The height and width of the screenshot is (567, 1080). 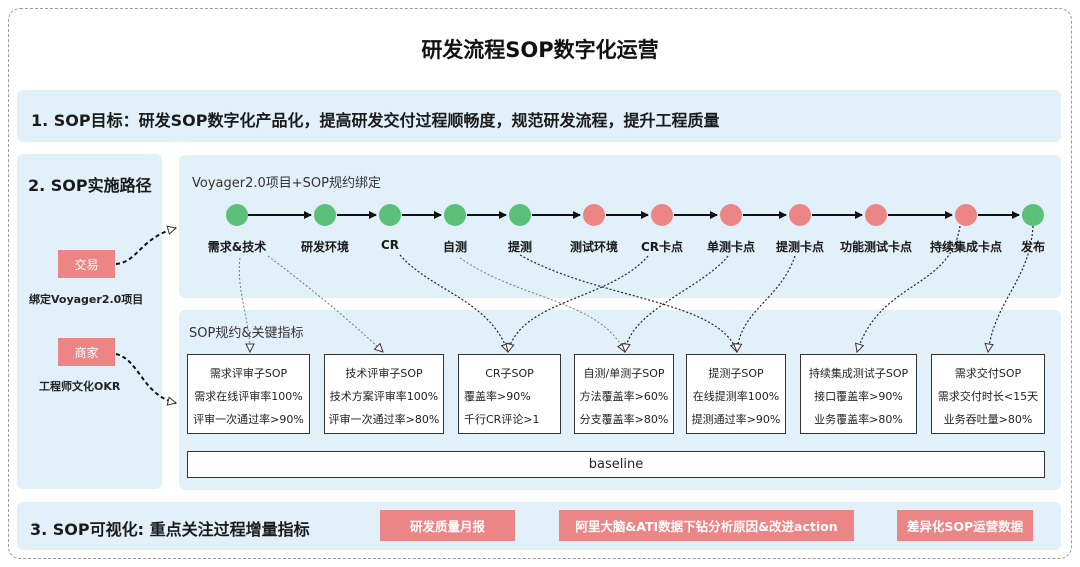 What do you see at coordinates (86, 264) in the screenshot?
I see `tag-trade: 交易` at bounding box center [86, 264].